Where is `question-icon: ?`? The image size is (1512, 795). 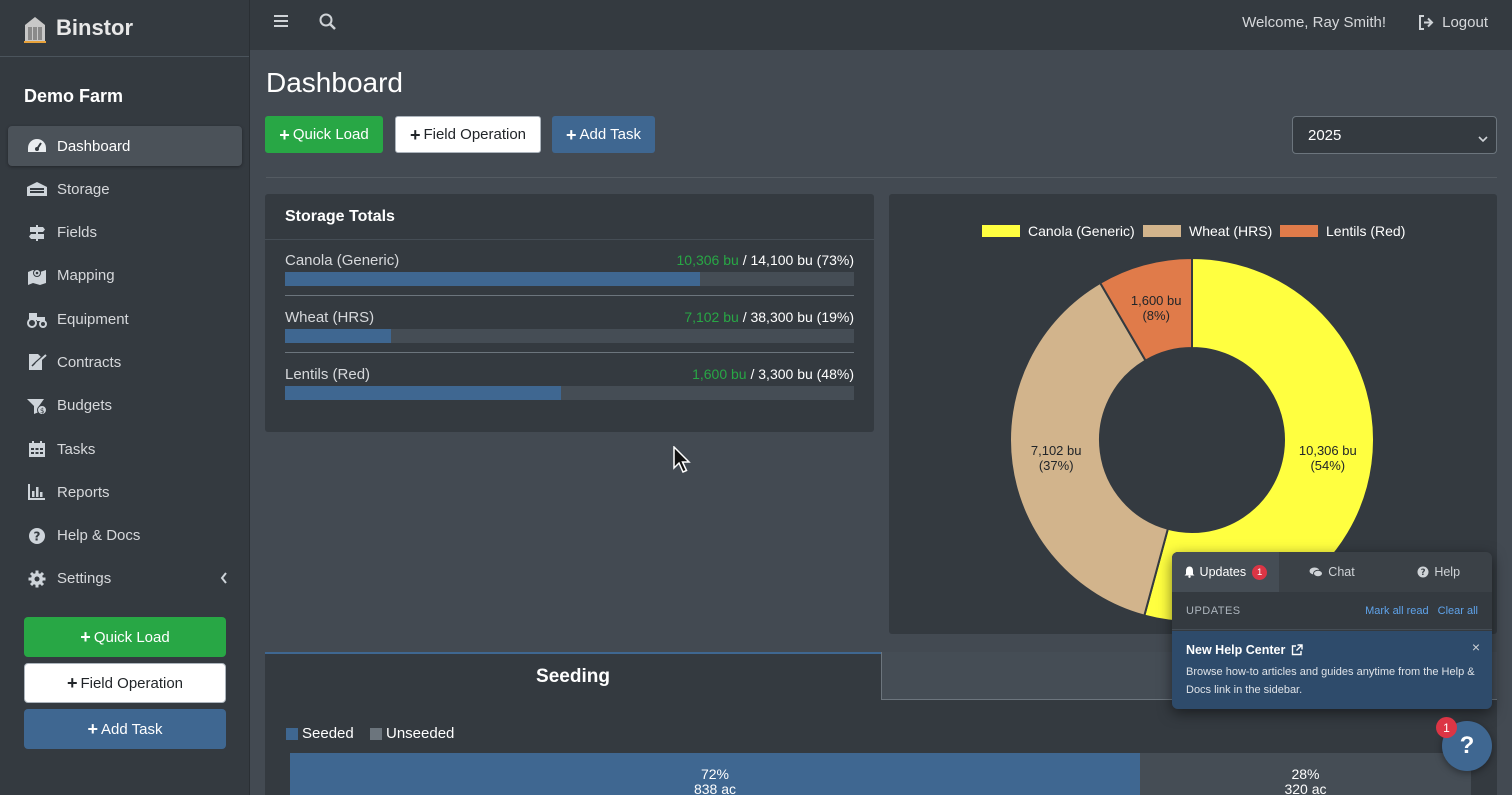
question-icon: ? is located at coordinates (37, 536).